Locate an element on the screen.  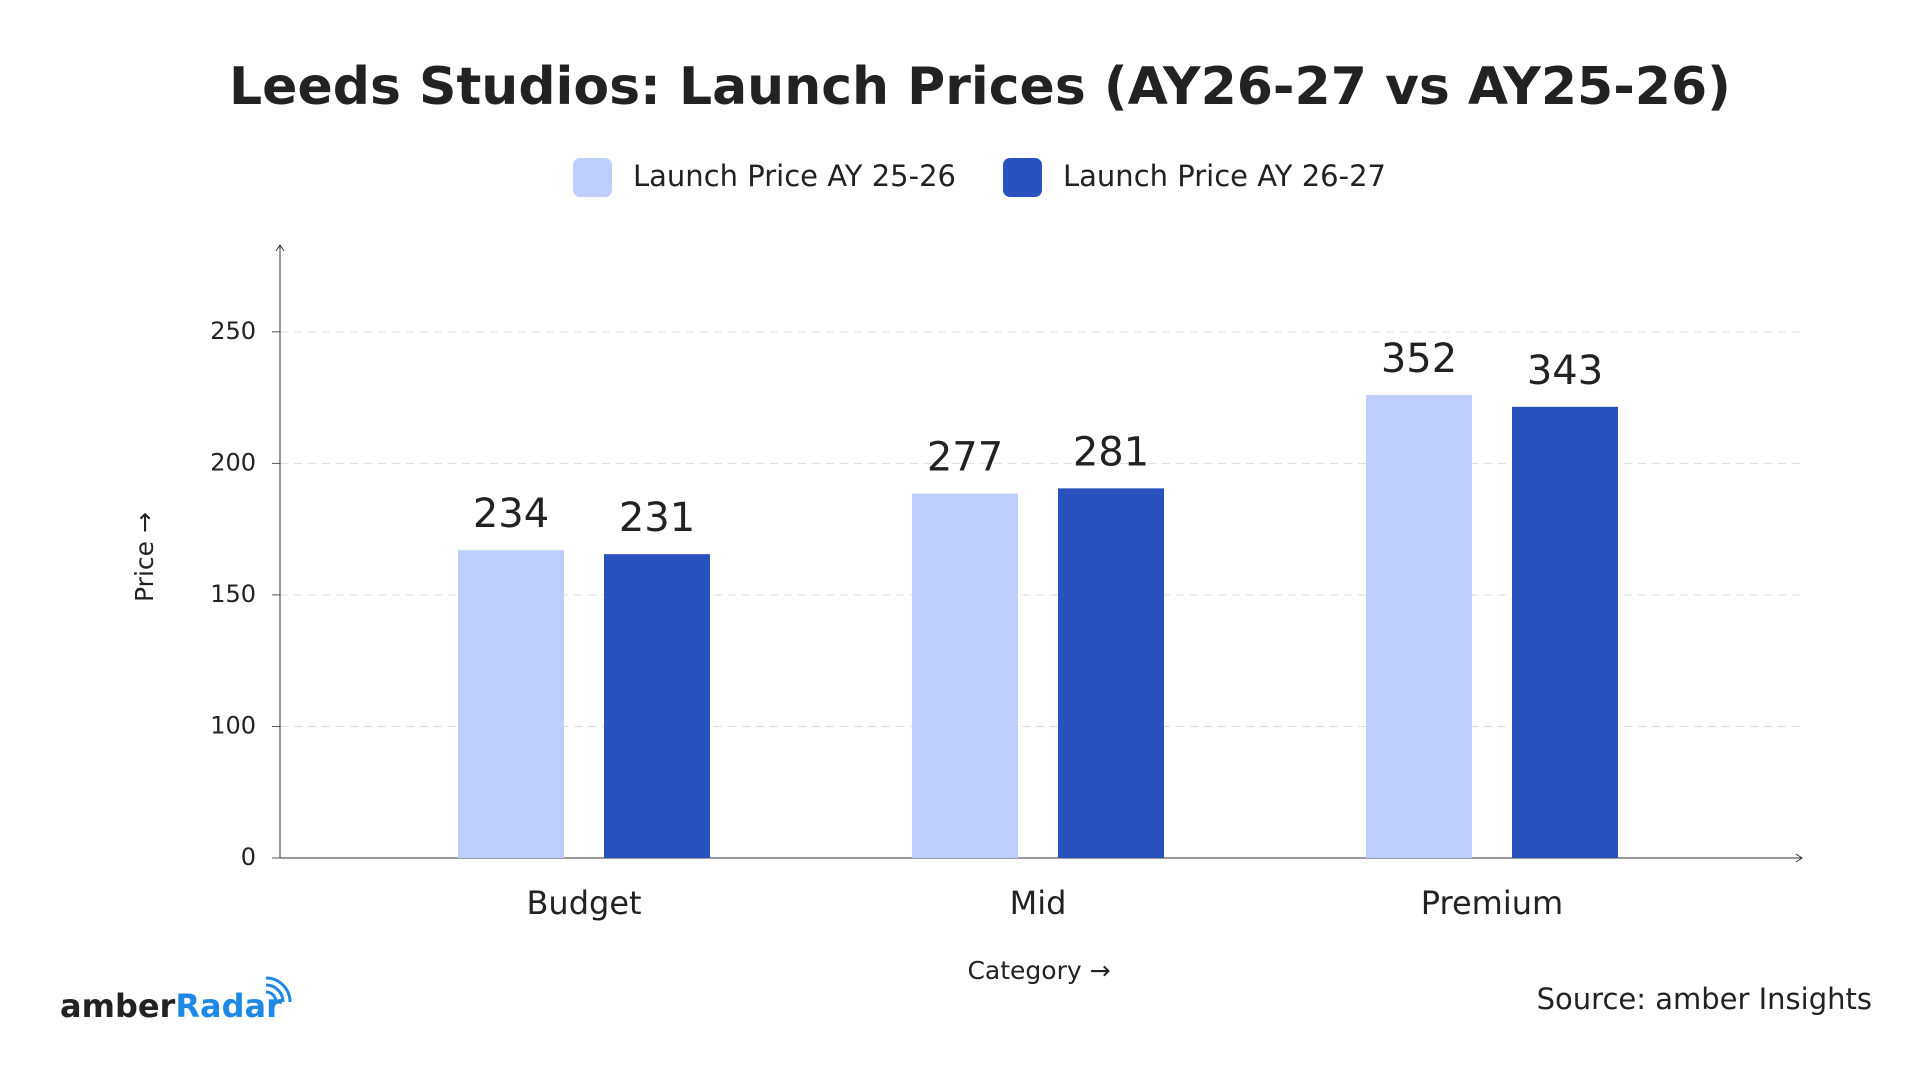
data-label: 281 is located at coordinates (1111, 452).